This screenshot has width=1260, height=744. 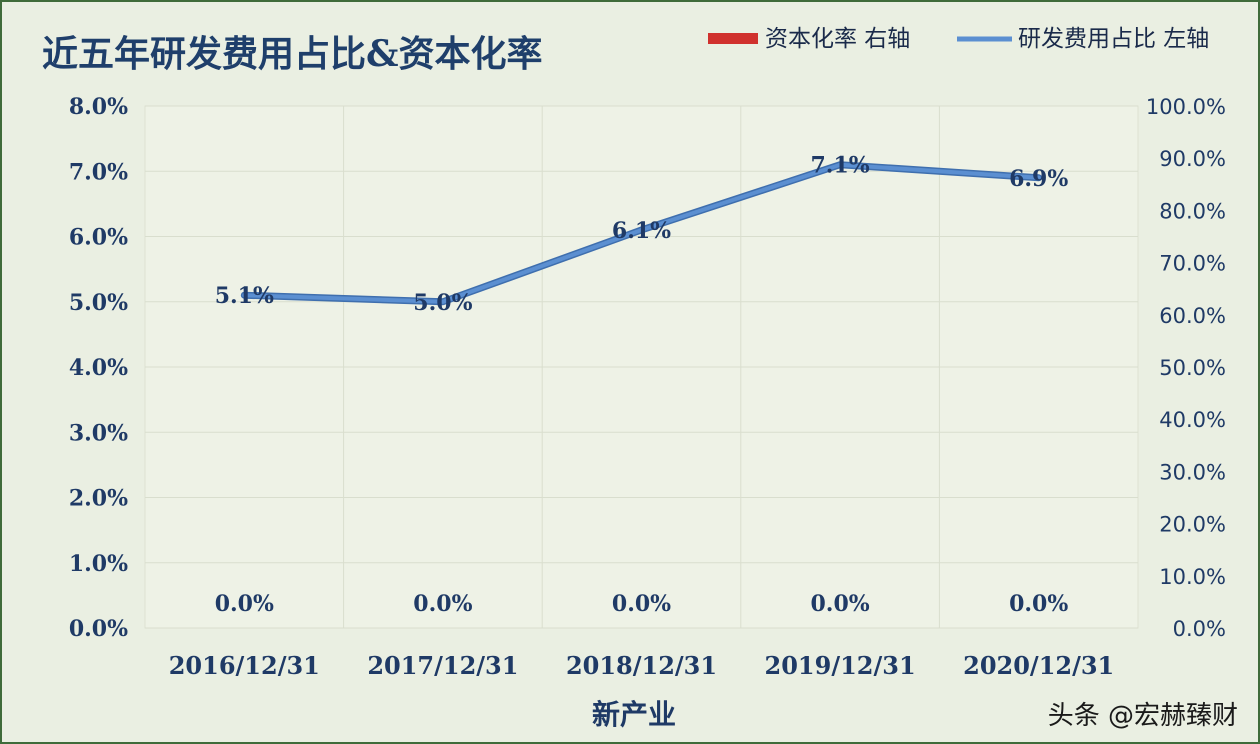 I want to click on right-tick-label: 20.0%, so click(x=1192, y=525).